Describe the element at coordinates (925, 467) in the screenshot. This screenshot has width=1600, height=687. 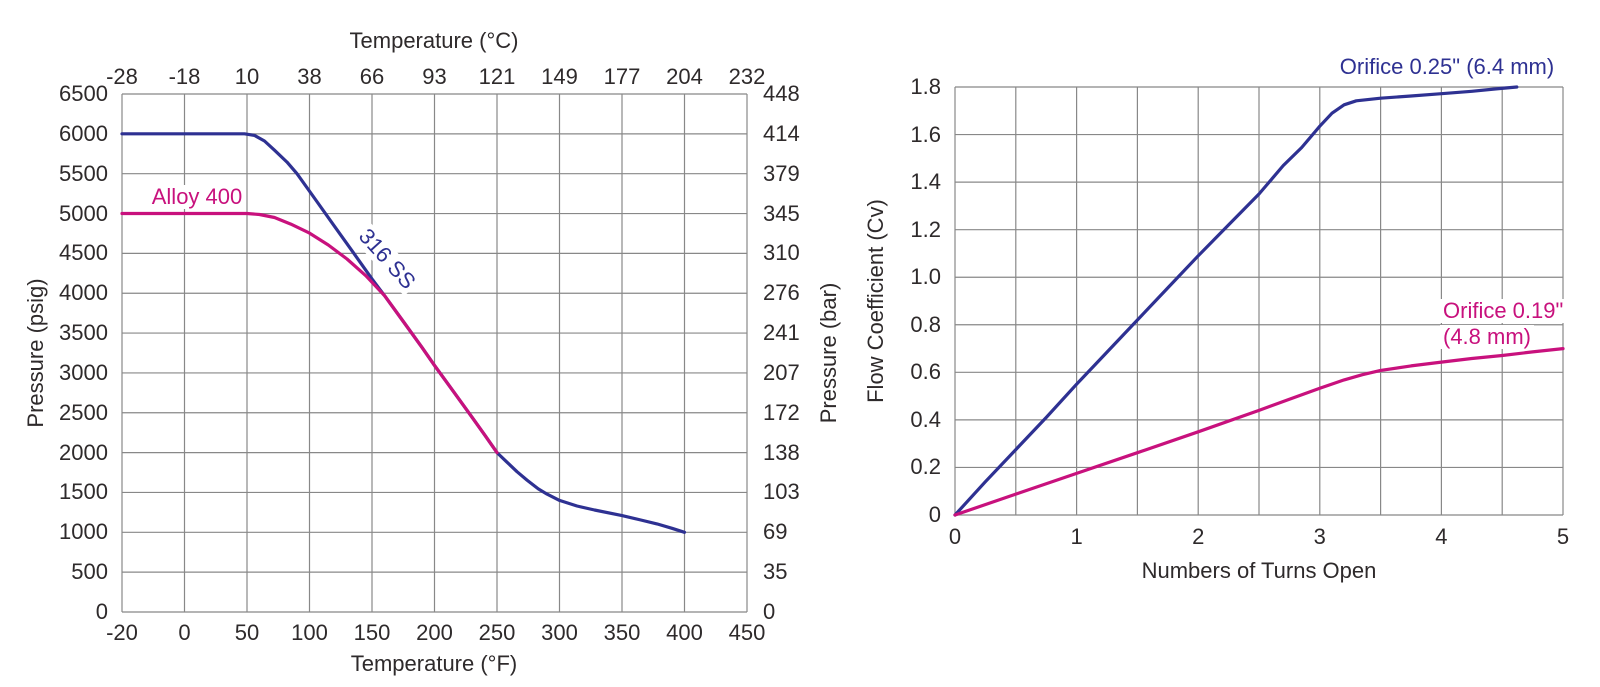
I see `right-chart-y-tick-label: 0.2` at that location.